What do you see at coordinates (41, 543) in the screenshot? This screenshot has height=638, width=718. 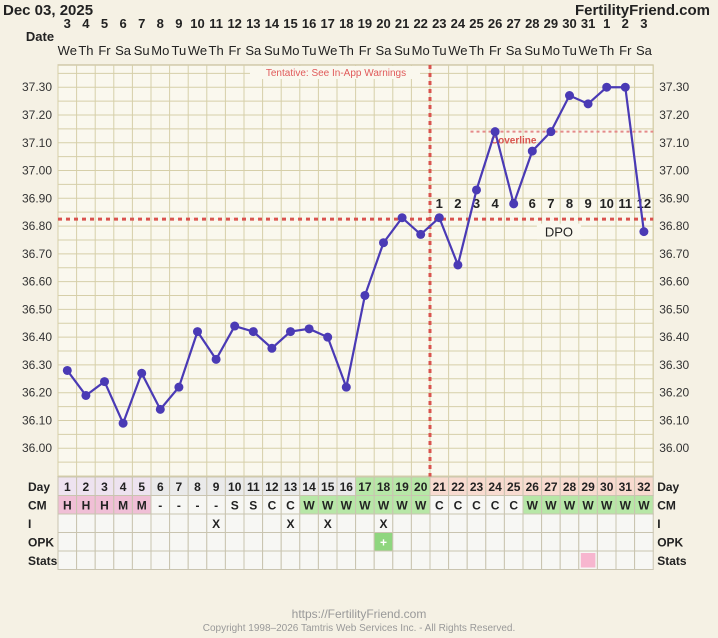 I see `opk-row-label-left: OPK` at bounding box center [41, 543].